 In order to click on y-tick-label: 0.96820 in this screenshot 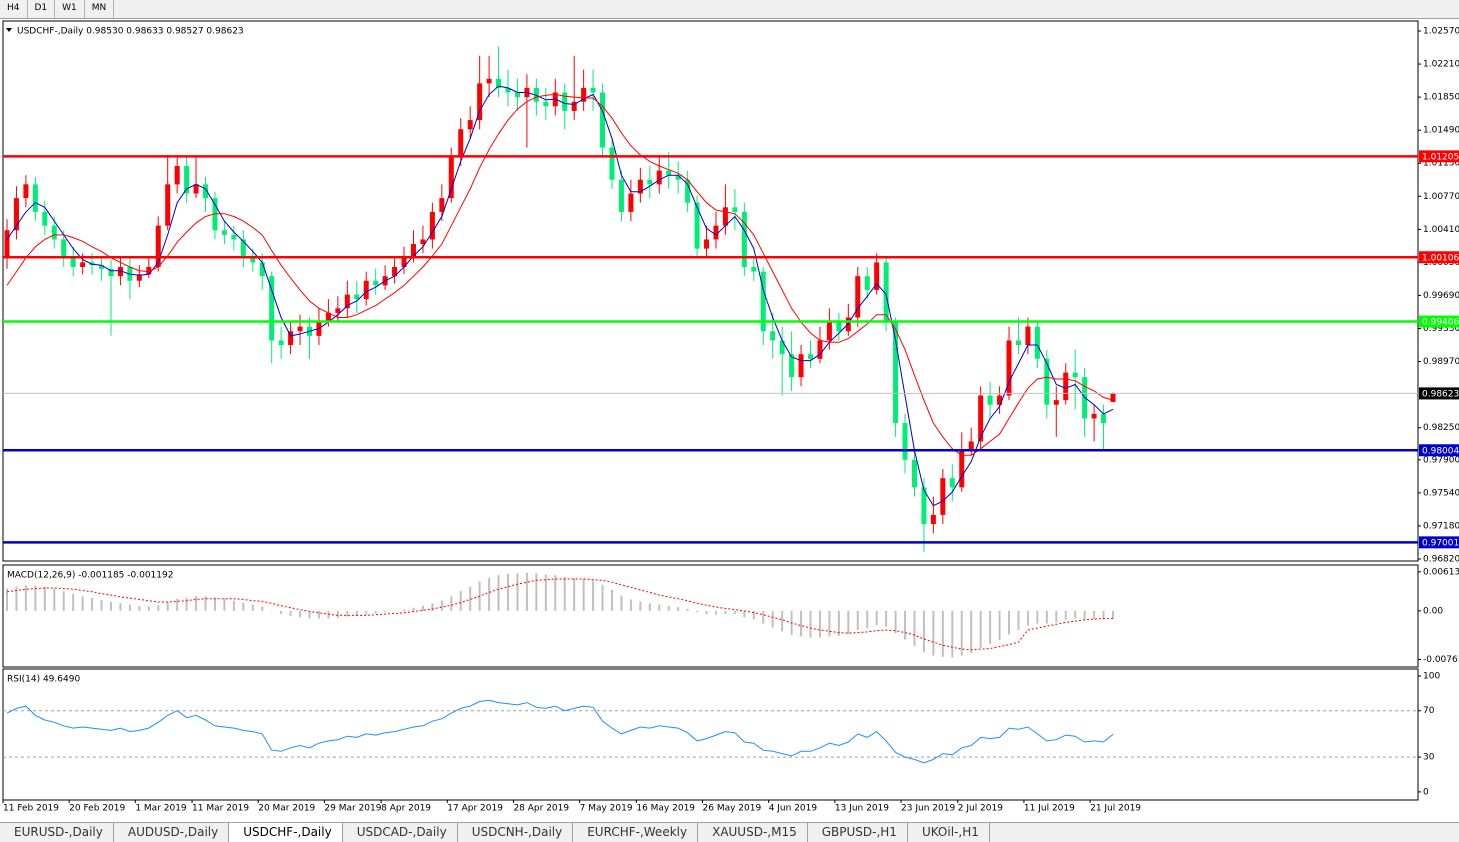, I will do `click(1441, 559)`.